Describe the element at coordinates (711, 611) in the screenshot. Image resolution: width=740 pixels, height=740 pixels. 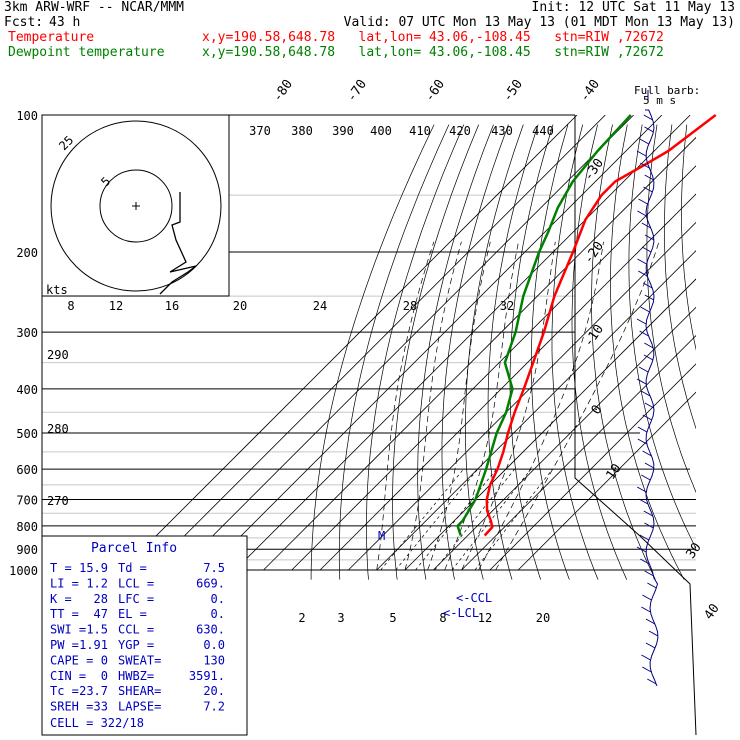
I see `isotherm-label: 40` at that location.